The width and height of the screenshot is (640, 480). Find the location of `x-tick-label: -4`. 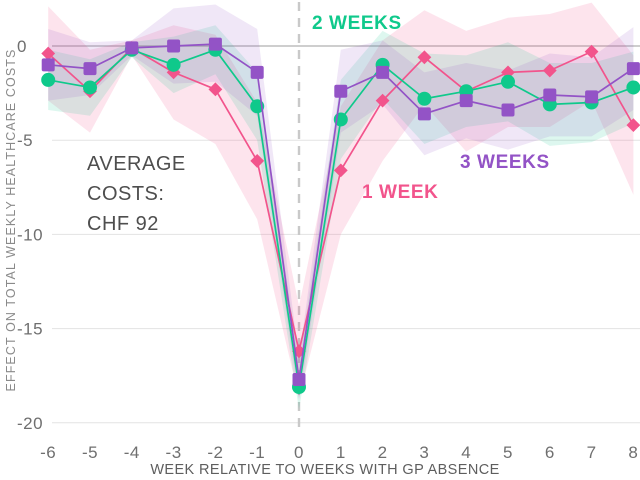

x-tick-label: -4 is located at coordinates (132, 452).